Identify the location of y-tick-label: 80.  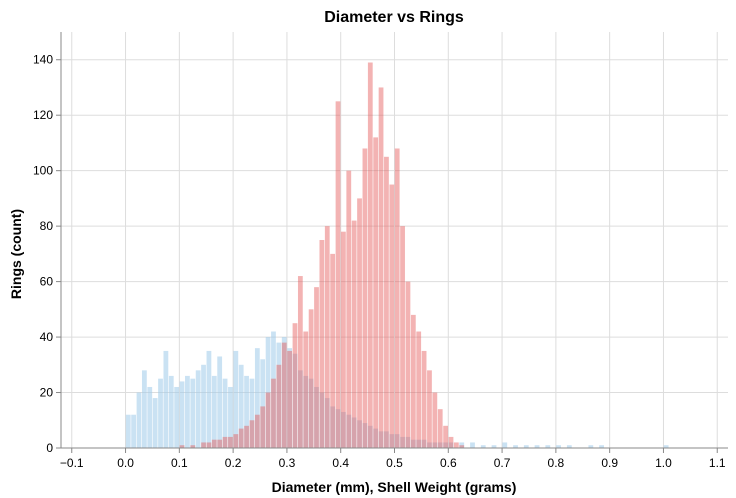
(47, 226).